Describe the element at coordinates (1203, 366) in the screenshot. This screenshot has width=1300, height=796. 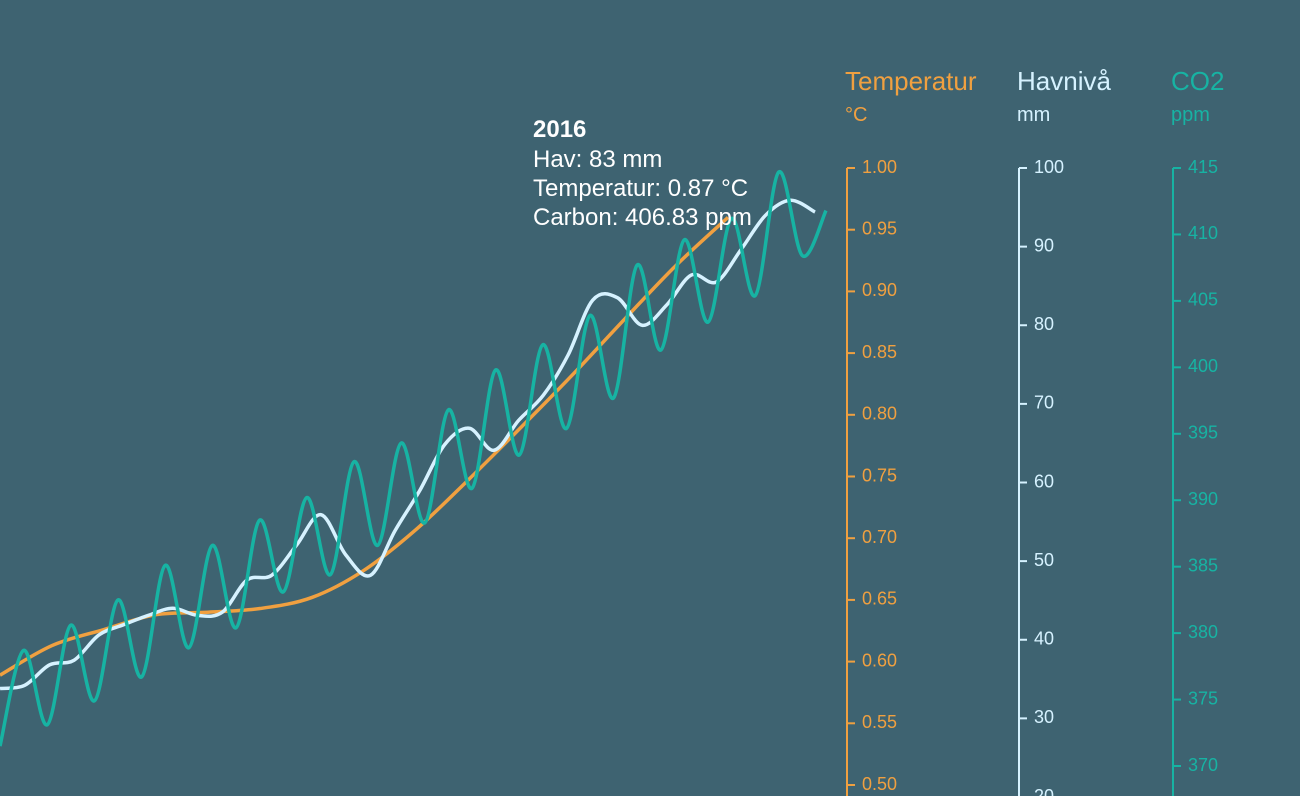
I see `y-tick-label: 400` at that location.